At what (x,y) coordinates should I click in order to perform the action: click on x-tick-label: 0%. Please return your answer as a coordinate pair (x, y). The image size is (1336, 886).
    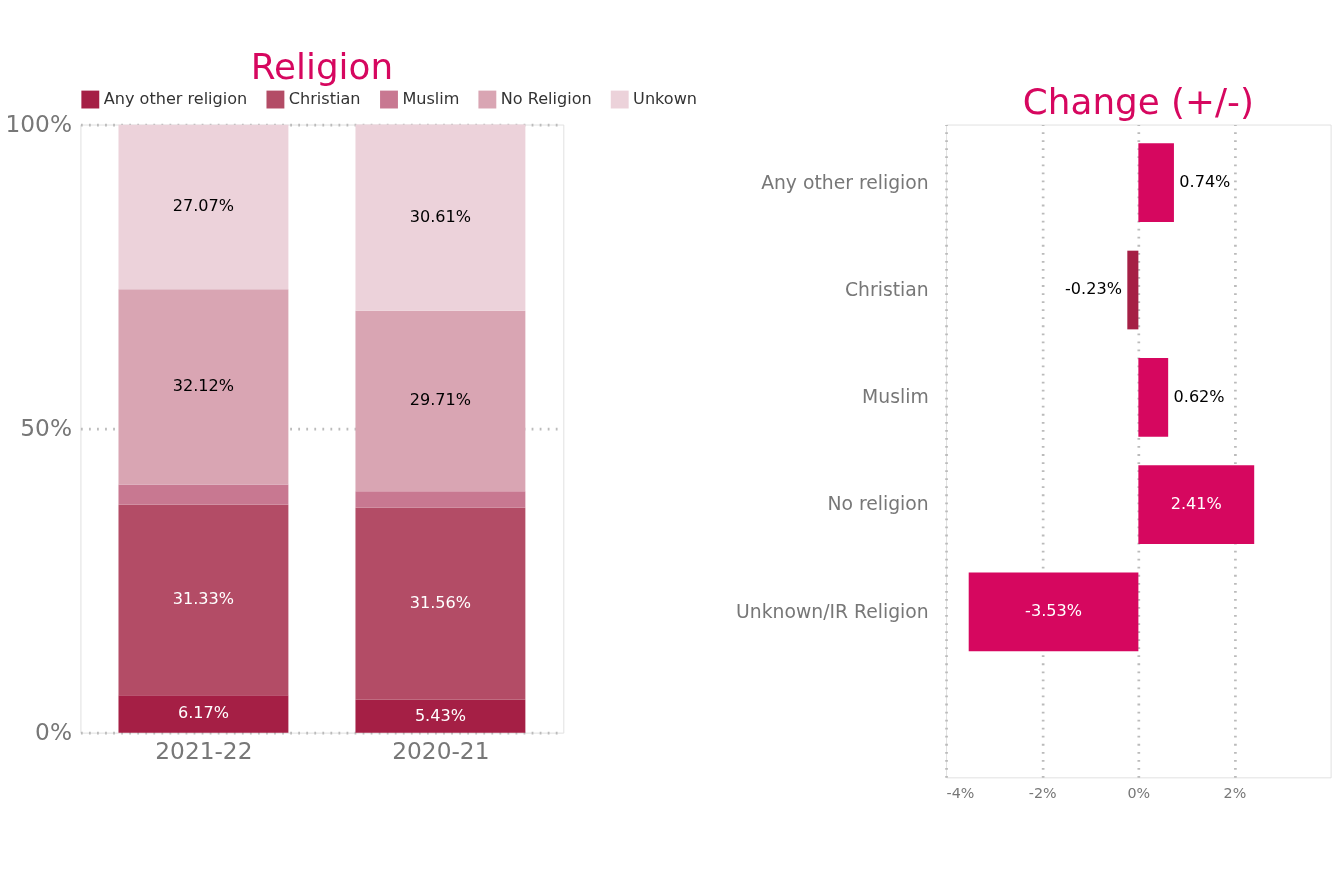
    Looking at the image, I should click on (1139, 793).